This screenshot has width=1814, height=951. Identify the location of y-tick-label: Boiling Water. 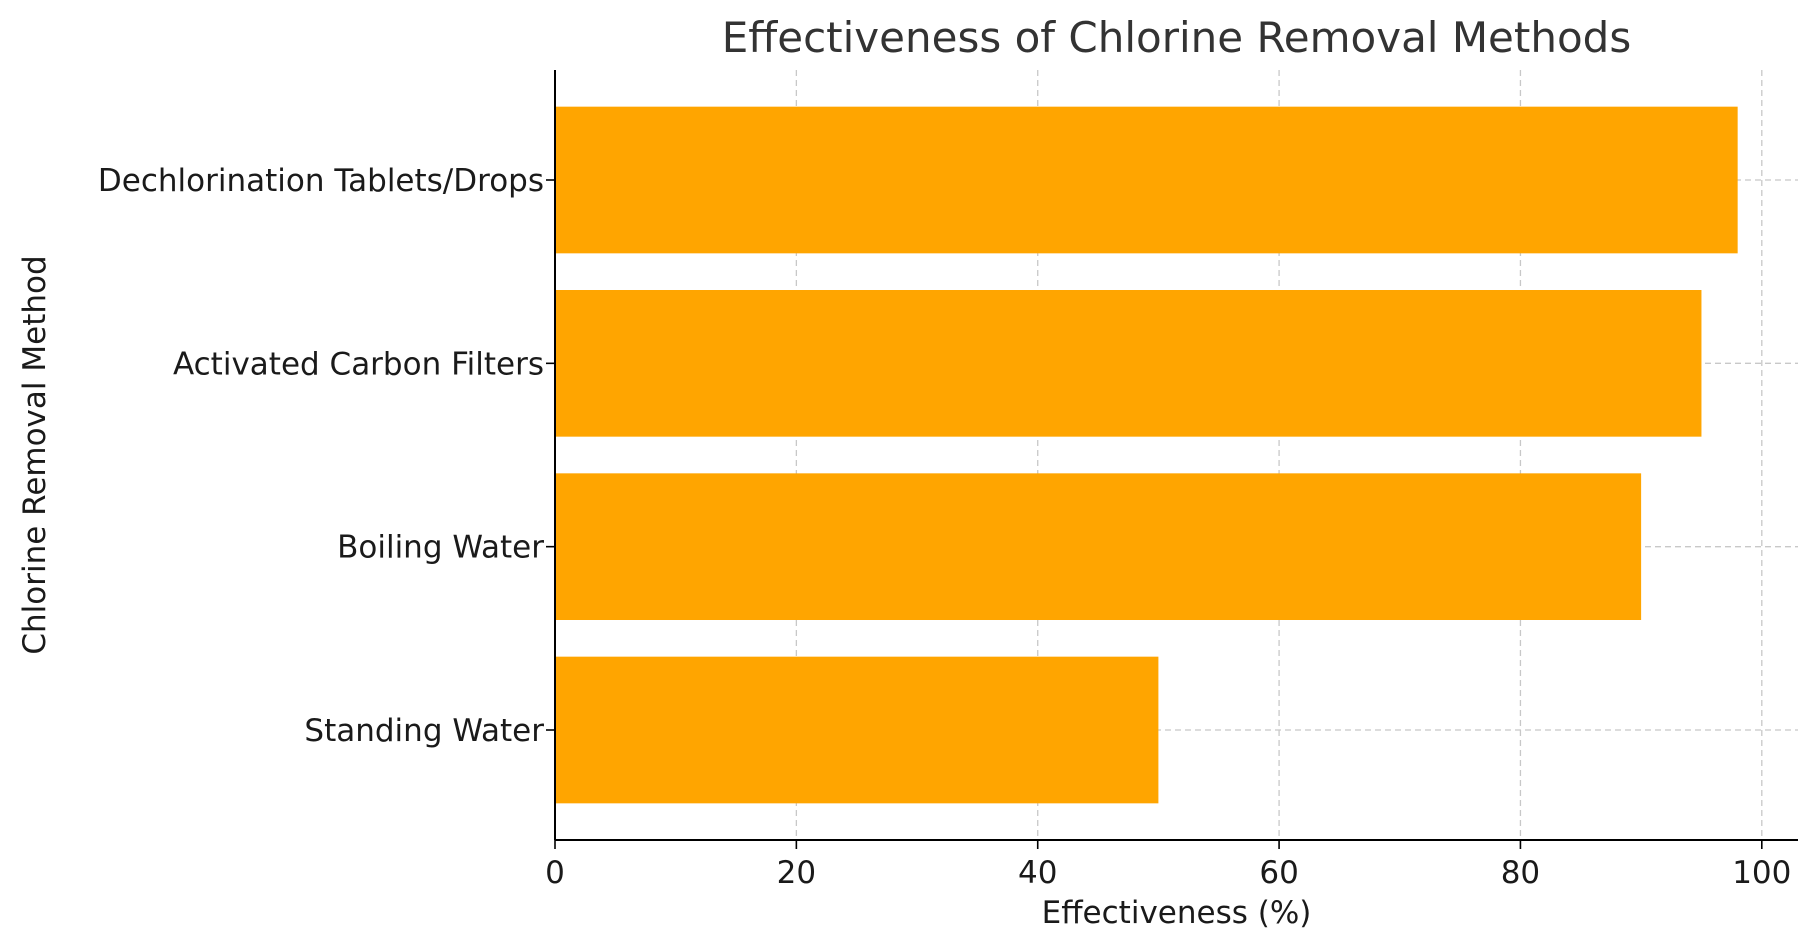
(440, 548).